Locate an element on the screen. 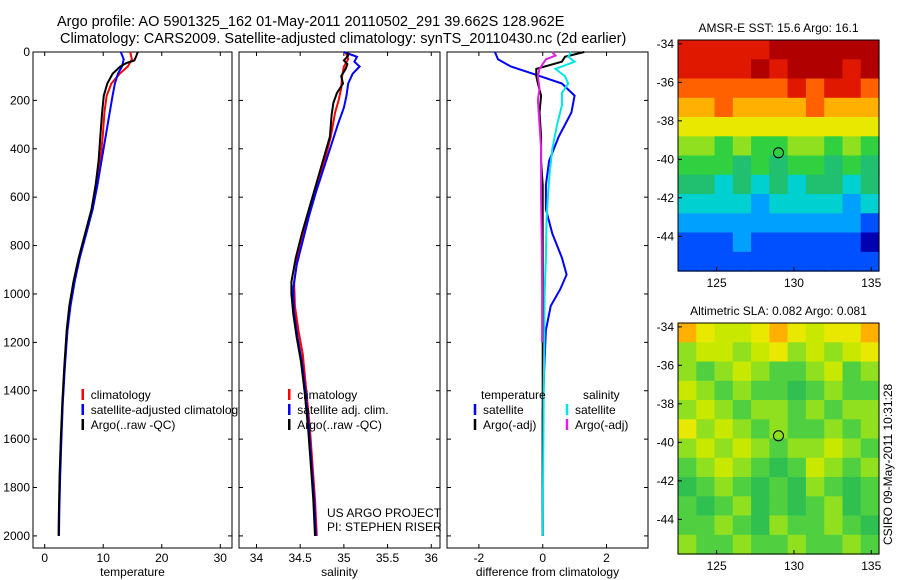 The height and width of the screenshot is (580, 900). project-credit-line1: US ARGO PROJECT is located at coordinates (384, 513).